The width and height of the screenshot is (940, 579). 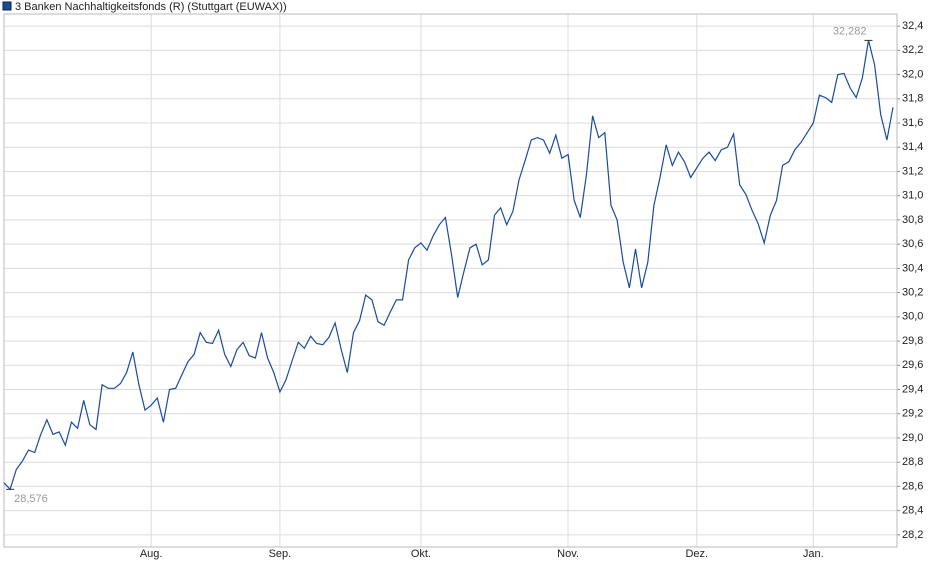 What do you see at coordinates (912, 535) in the screenshot?
I see `y-tick-label: 28,2` at bounding box center [912, 535].